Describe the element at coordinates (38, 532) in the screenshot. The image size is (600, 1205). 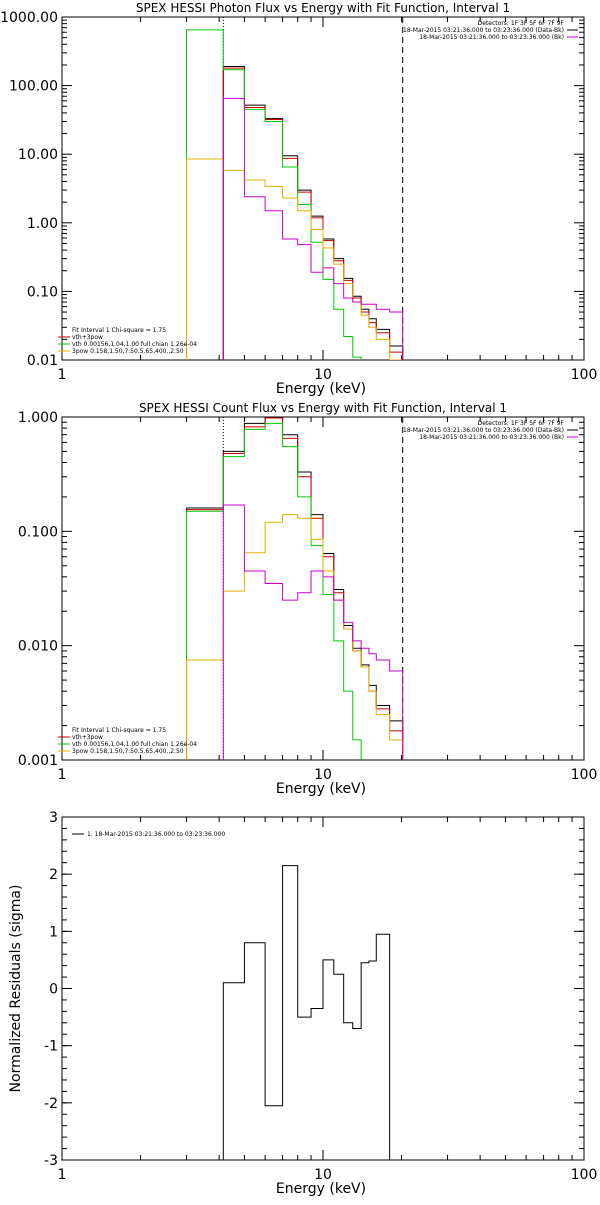
I see `y-tick-label: 0.100` at that location.